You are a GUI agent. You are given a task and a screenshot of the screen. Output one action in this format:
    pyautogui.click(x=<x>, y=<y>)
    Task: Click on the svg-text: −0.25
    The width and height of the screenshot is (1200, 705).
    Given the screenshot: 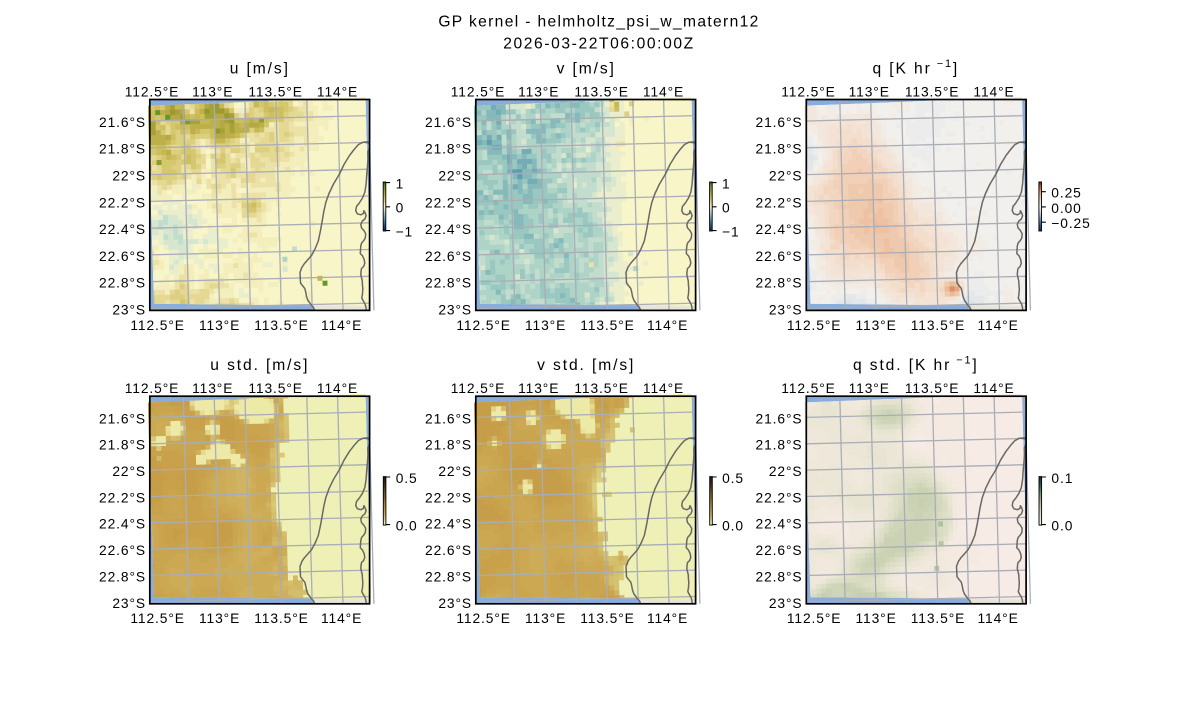 What is the action you would take?
    pyautogui.click(x=1070, y=223)
    